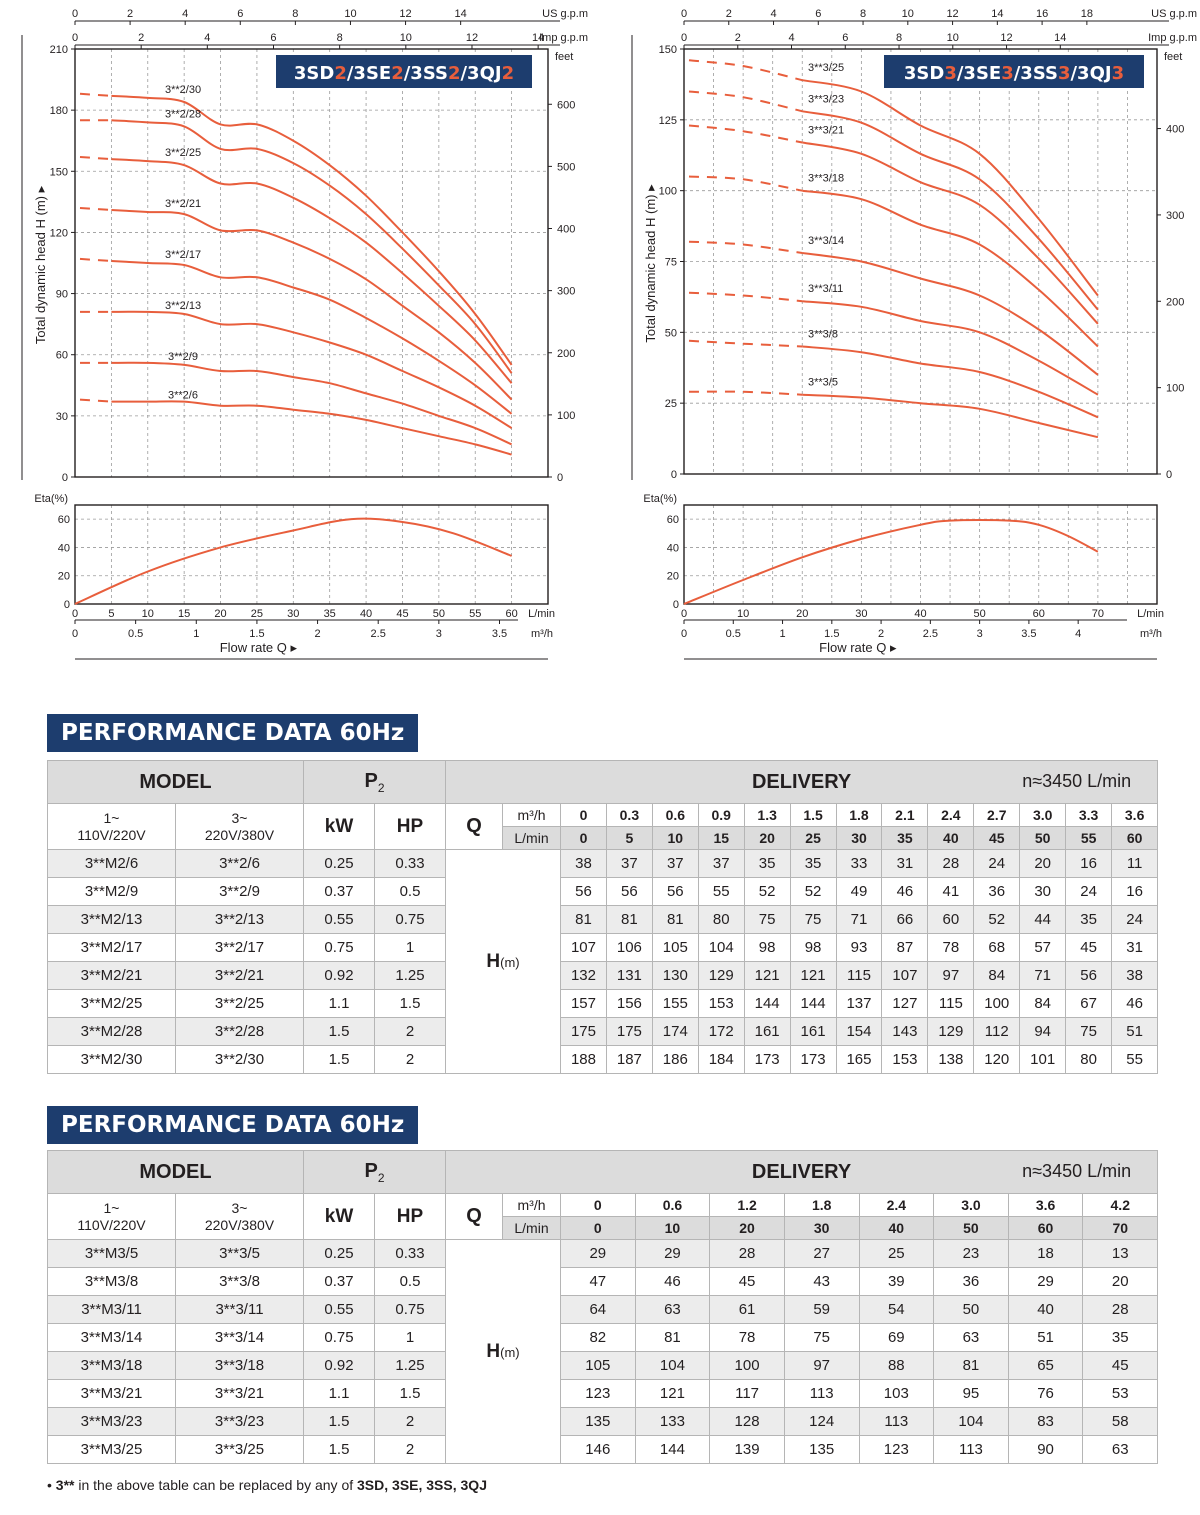  Describe the element at coordinates (896, 1309) in the screenshot. I see `head-value: 54` at that location.